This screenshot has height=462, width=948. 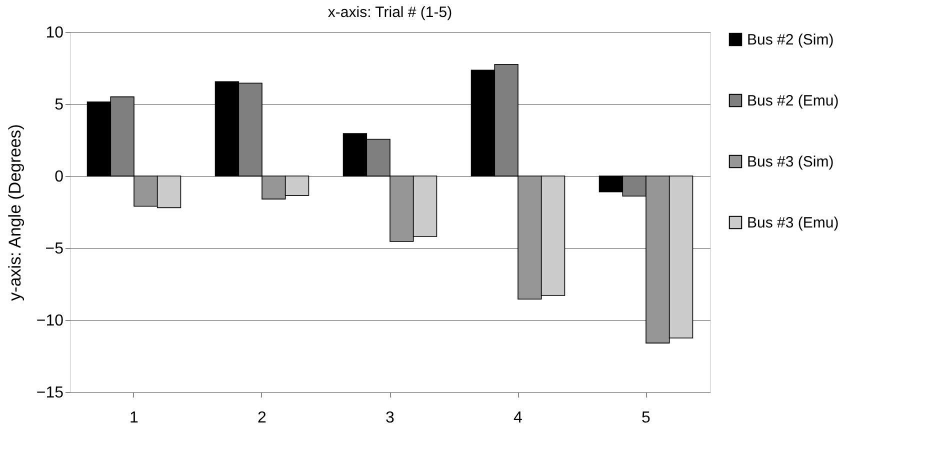 I want to click on x-tick-label: 2, so click(x=262, y=418).